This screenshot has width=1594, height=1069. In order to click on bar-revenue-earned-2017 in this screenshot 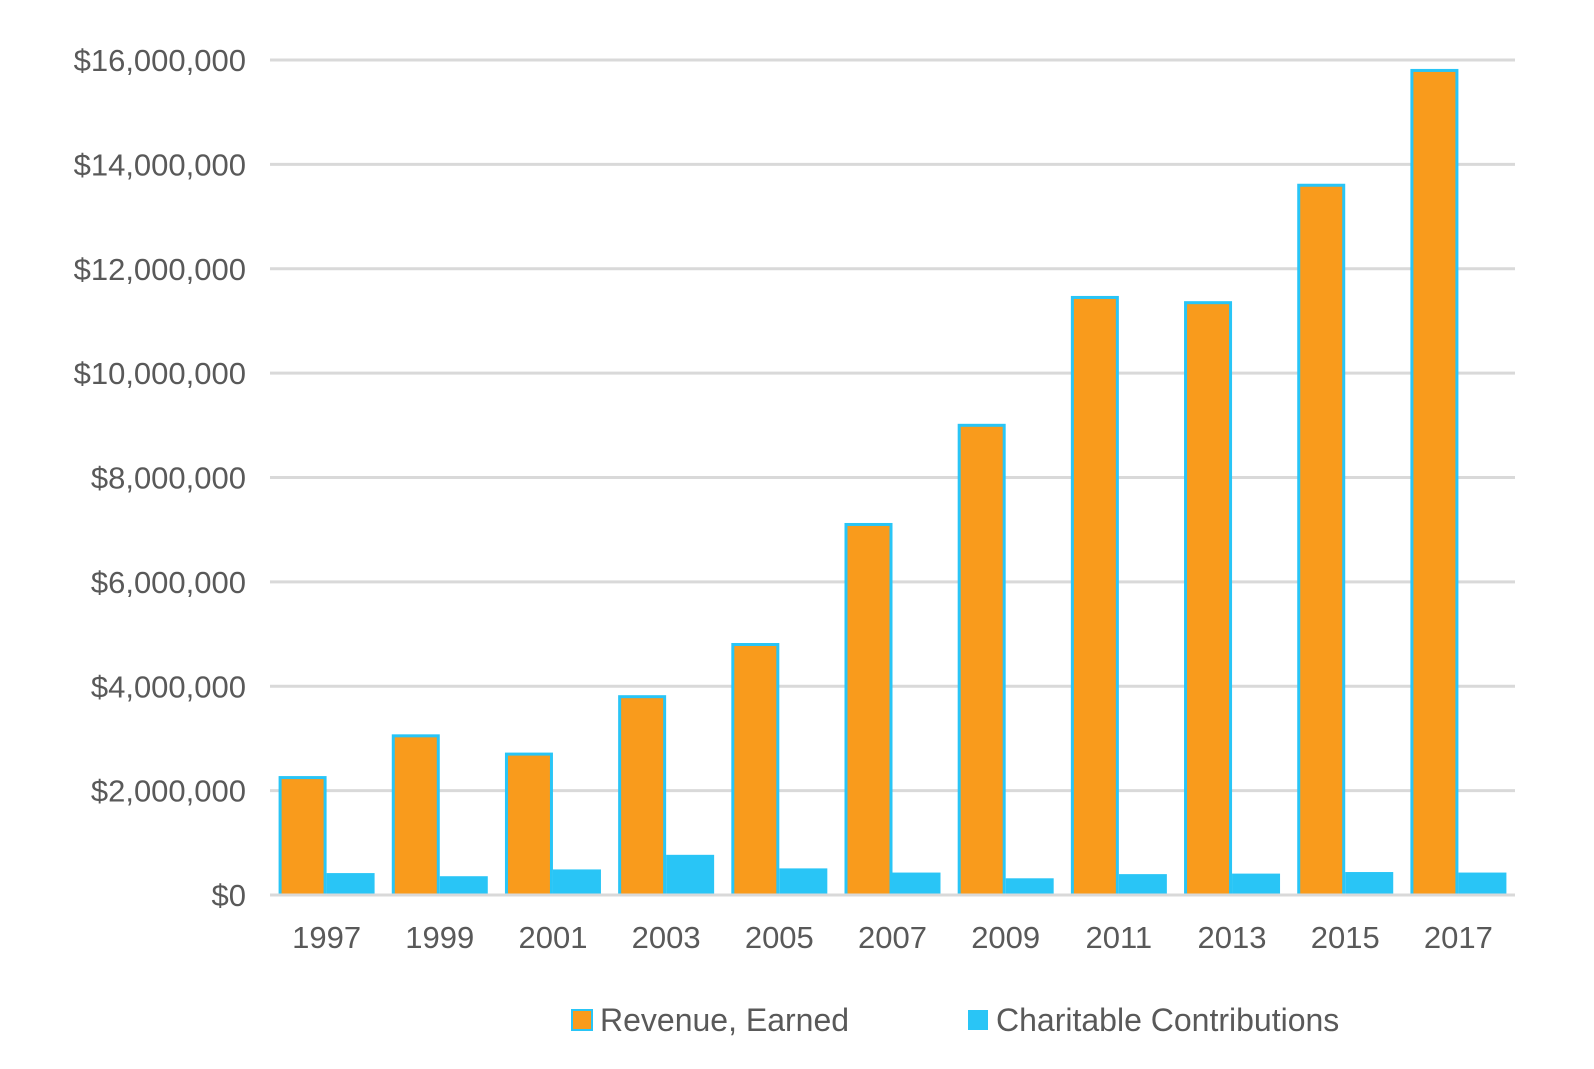, I will do `click(1434, 482)`.